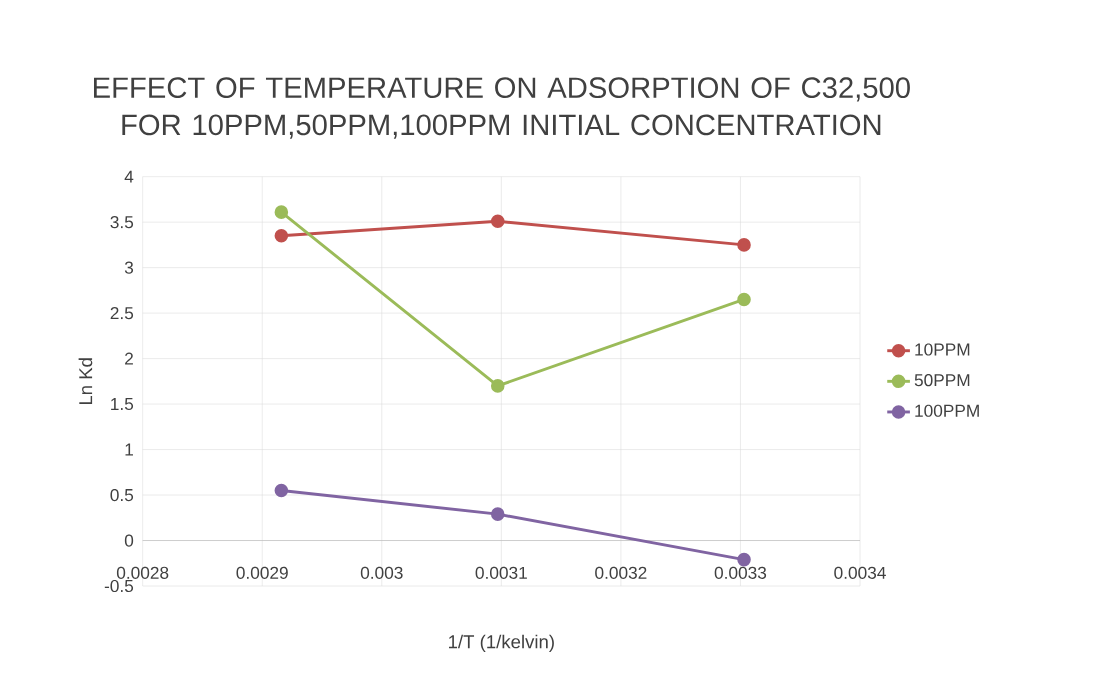 This screenshot has width=1094, height=682. Describe the element at coordinates (129, 358) in the screenshot. I see `y-tick-label: 2` at that location.